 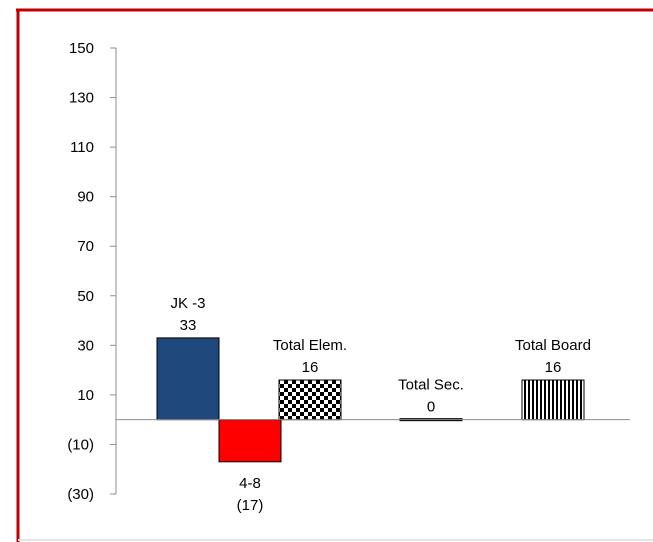 What do you see at coordinates (85, 197) in the screenshot?
I see `y-tick-label: 90` at bounding box center [85, 197].